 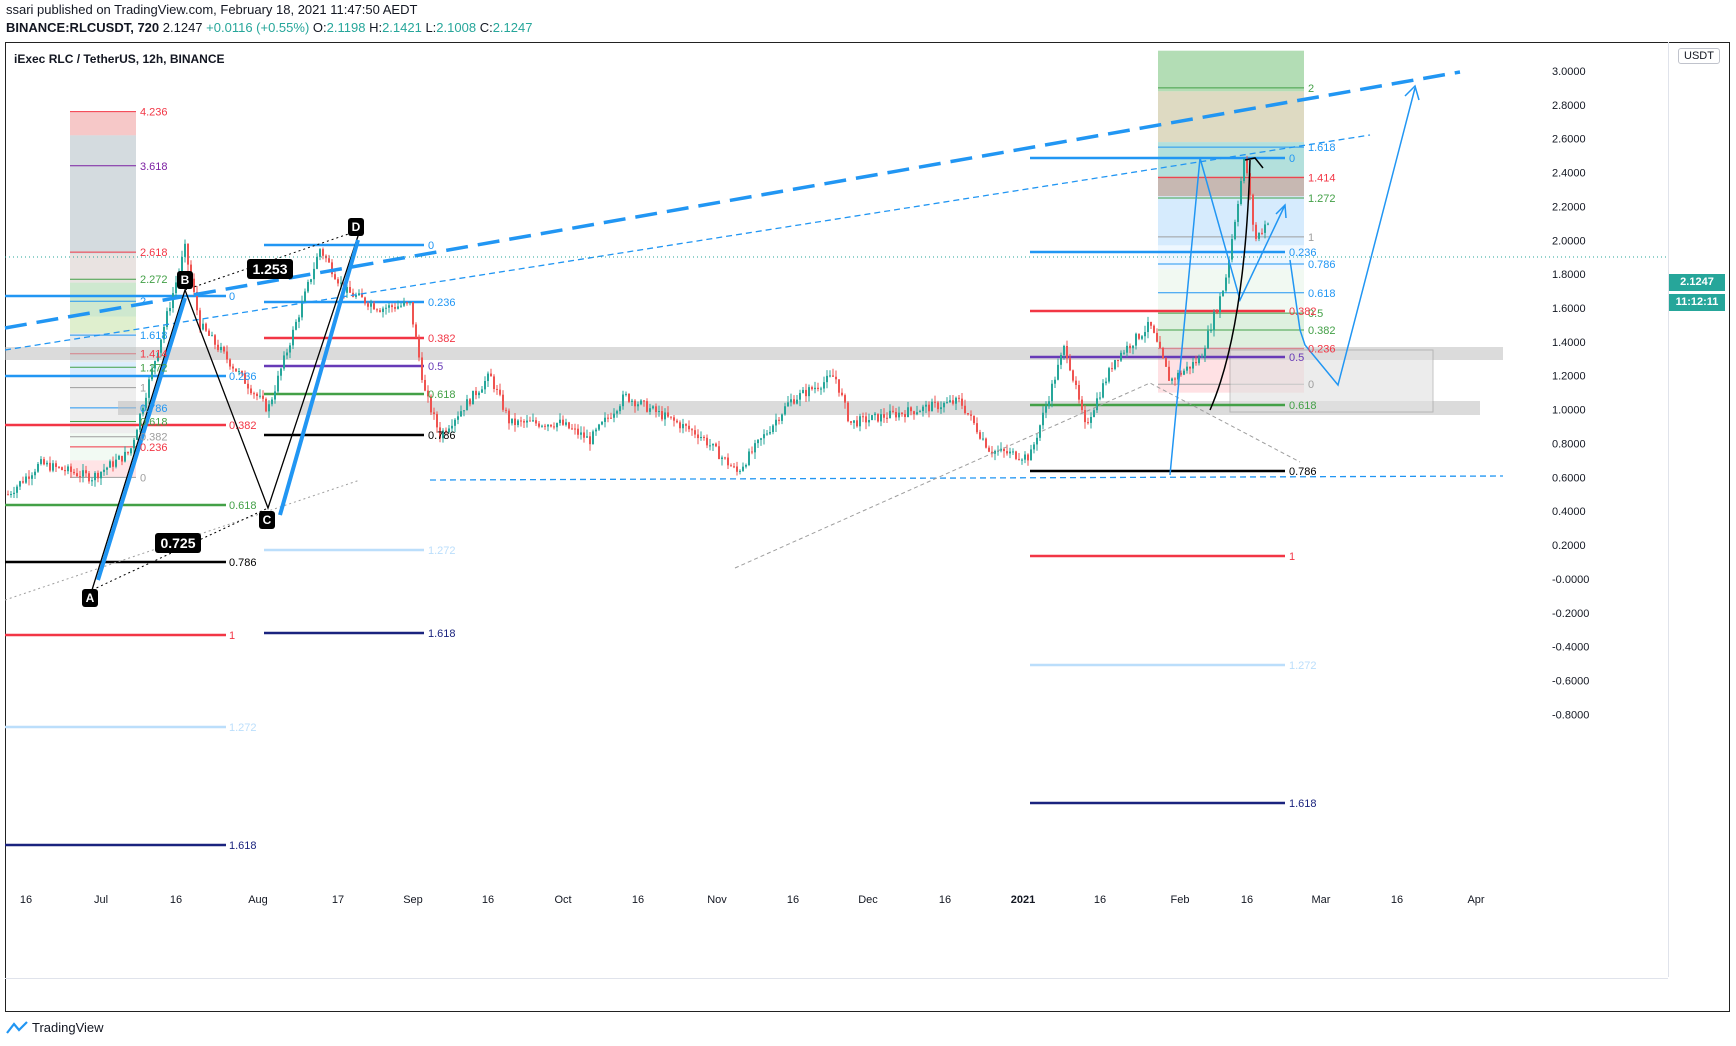 I want to click on fib-retrace-label: 0.382, so click(x=1303, y=312).